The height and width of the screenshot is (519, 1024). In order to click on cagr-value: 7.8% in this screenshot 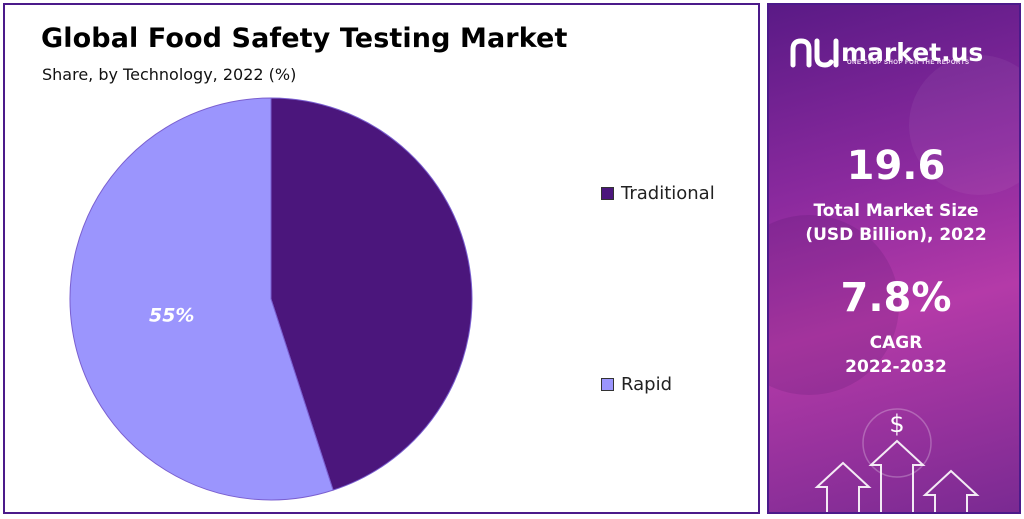, I will do `click(896, 298)`.